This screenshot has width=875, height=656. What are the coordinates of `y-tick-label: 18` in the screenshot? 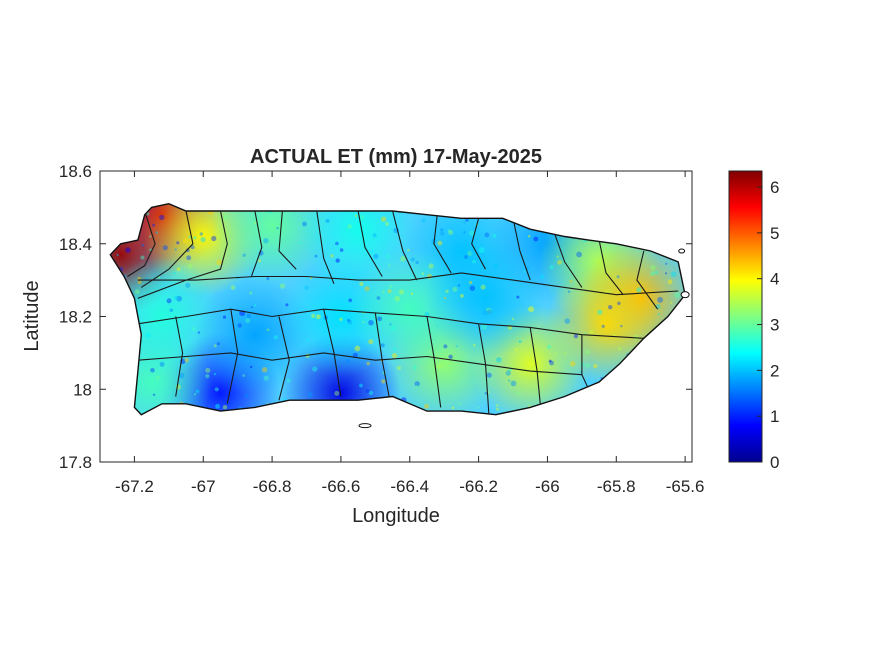 It's located at (82, 389).